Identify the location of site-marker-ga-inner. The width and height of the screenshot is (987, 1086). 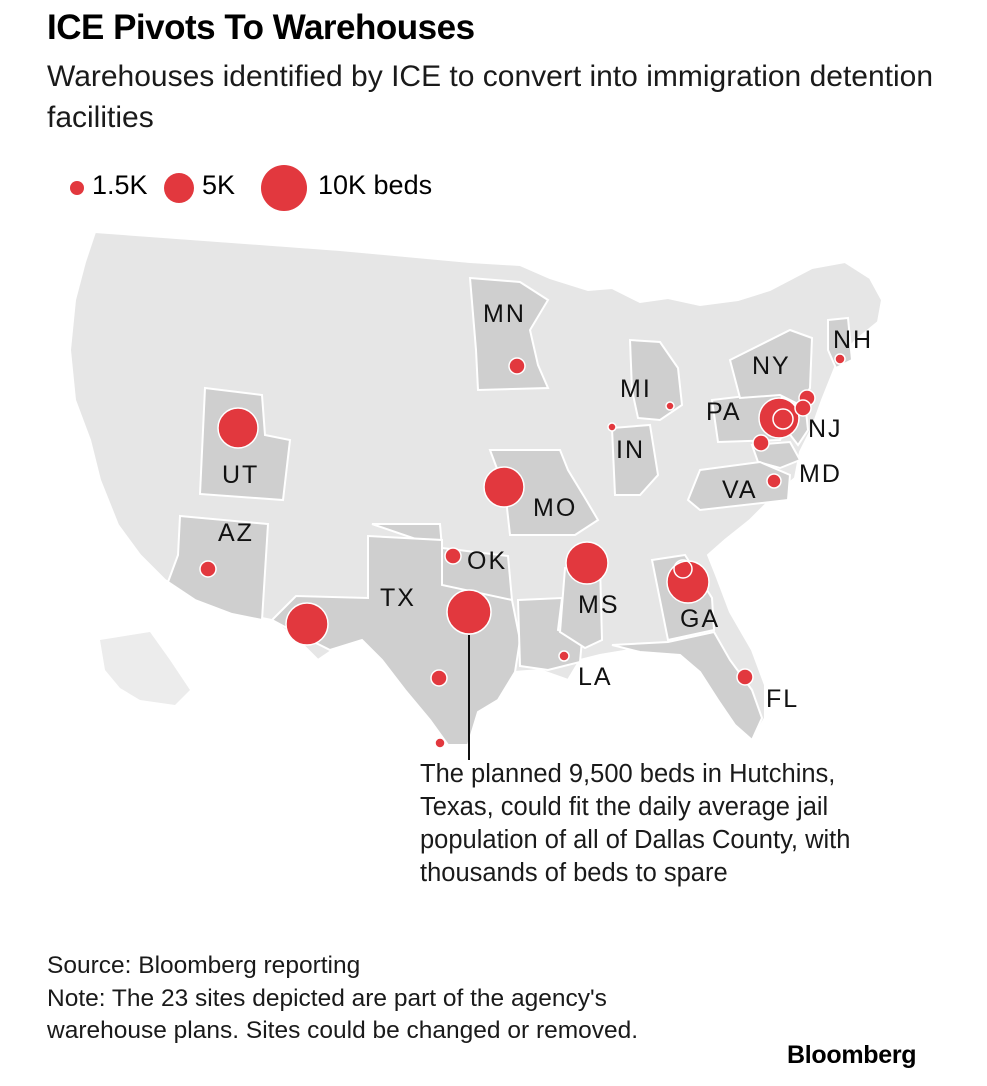
(683, 569).